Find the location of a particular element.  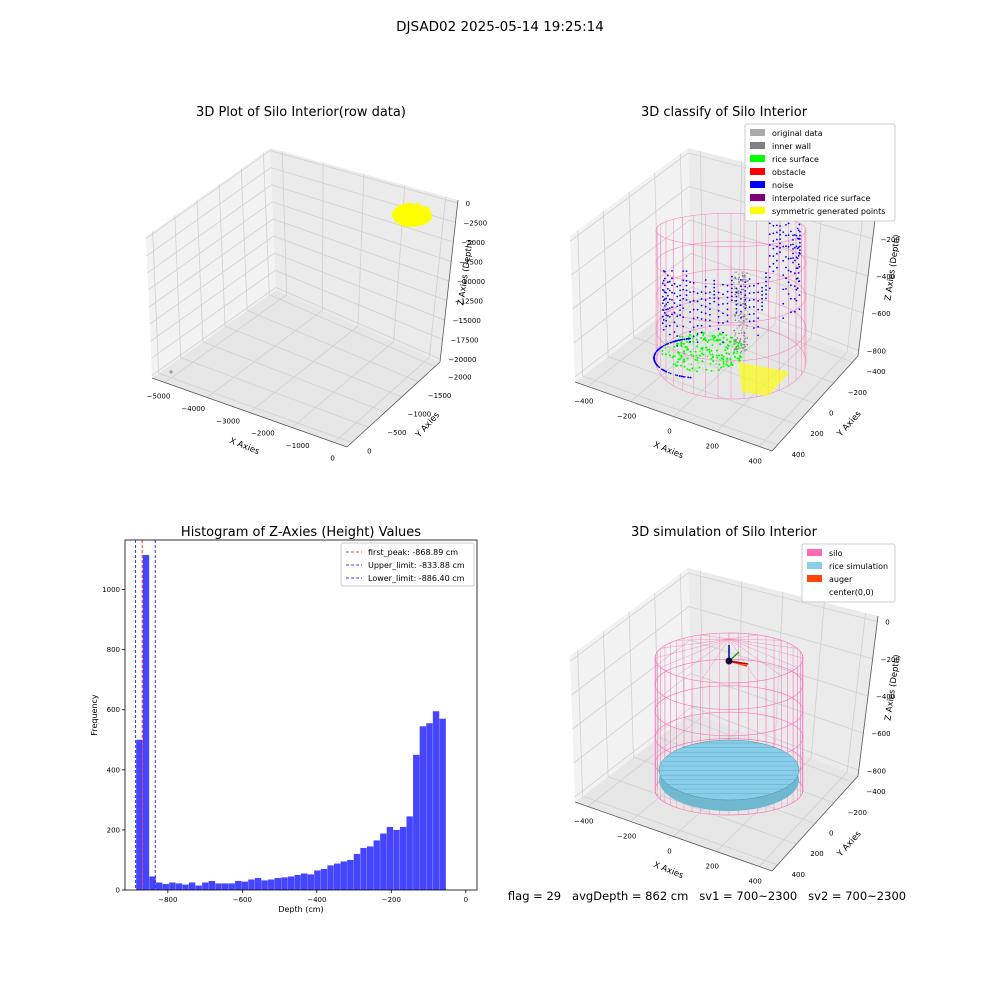

legend-label: rice surface is located at coordinates (795, 159).